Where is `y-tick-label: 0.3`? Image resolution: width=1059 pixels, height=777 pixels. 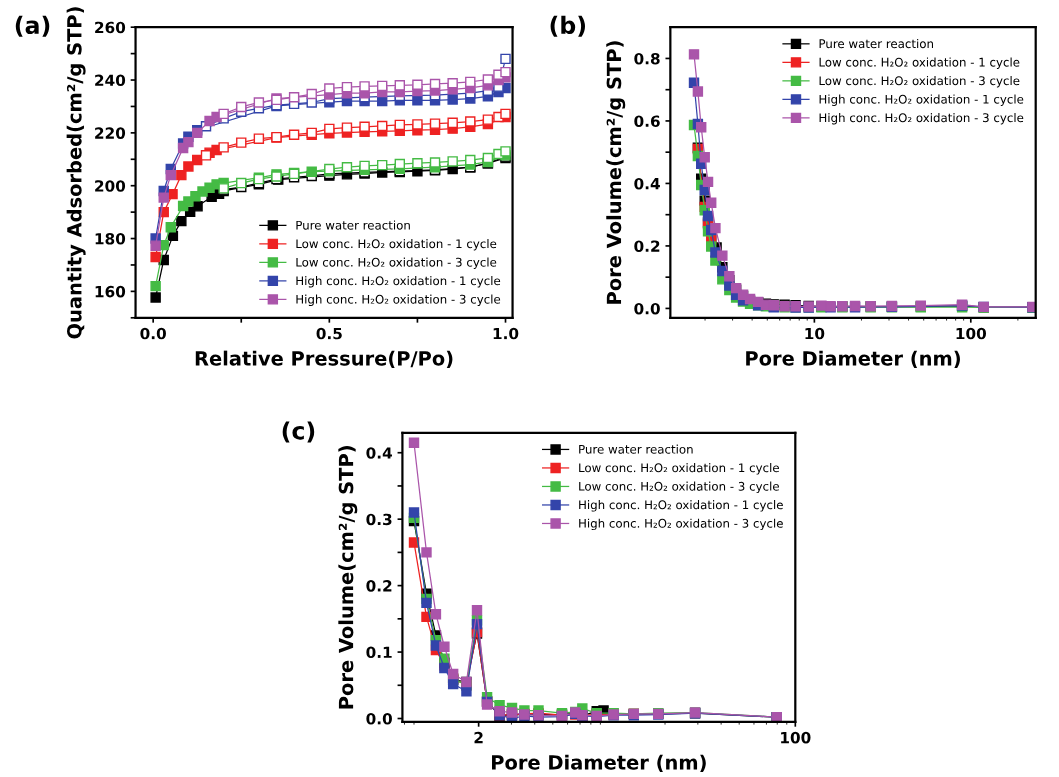 y-tick-label: 0.3 is located at coordinates (379, 519).